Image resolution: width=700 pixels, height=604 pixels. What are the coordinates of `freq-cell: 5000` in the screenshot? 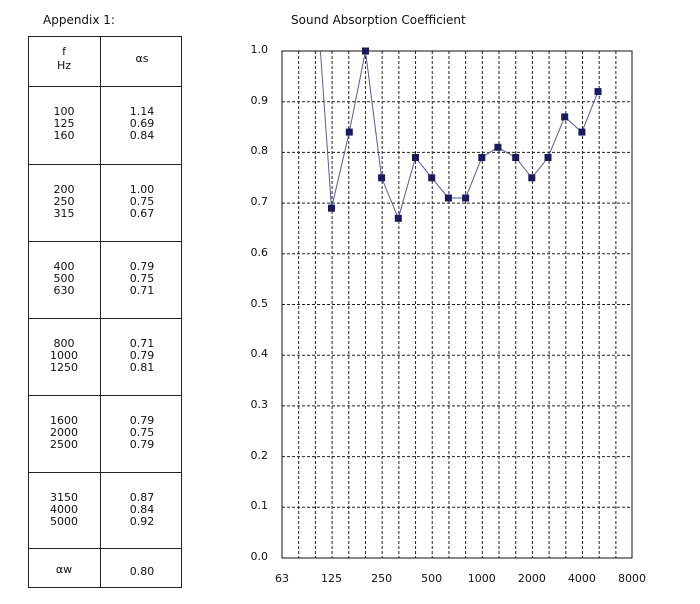 It's located at (64, 521).